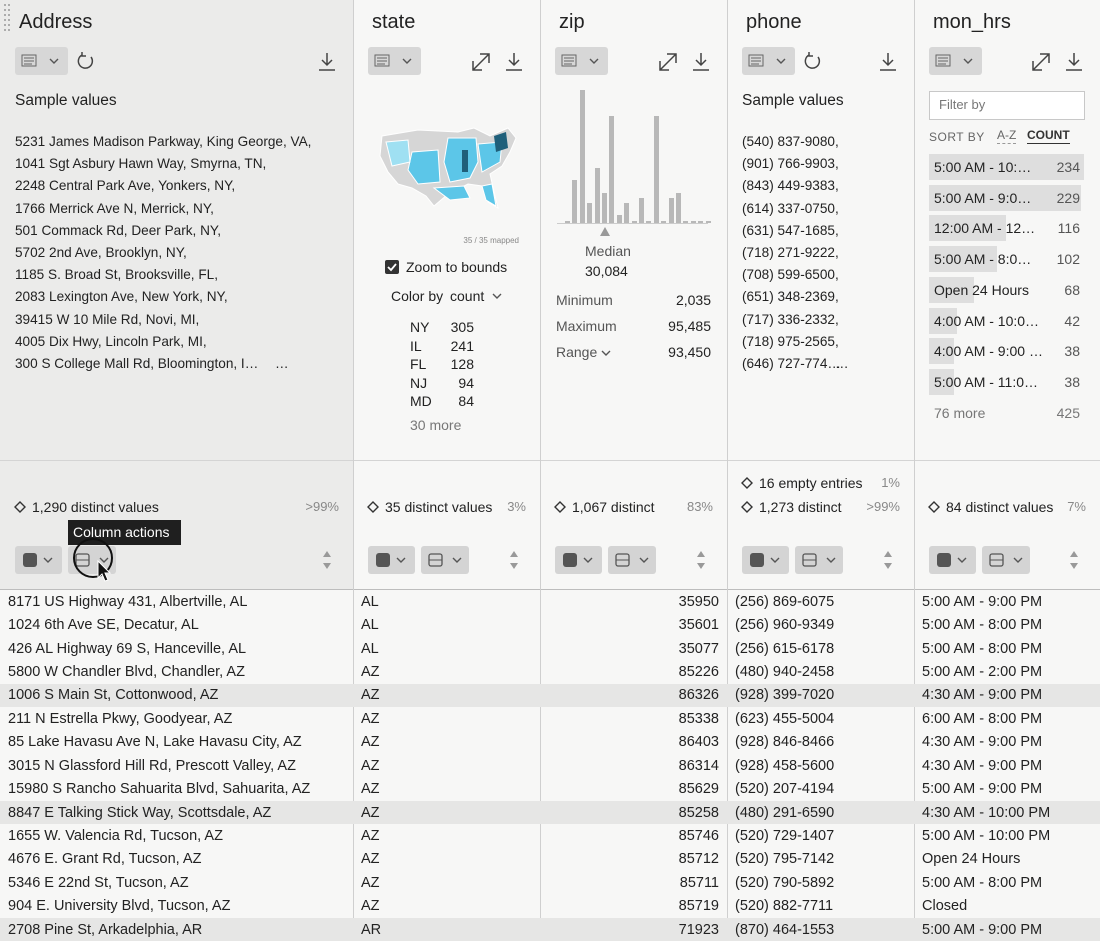 The height and width of the screenshot is (941, 1100). I want to click on cell: AL, so click(370, 625).